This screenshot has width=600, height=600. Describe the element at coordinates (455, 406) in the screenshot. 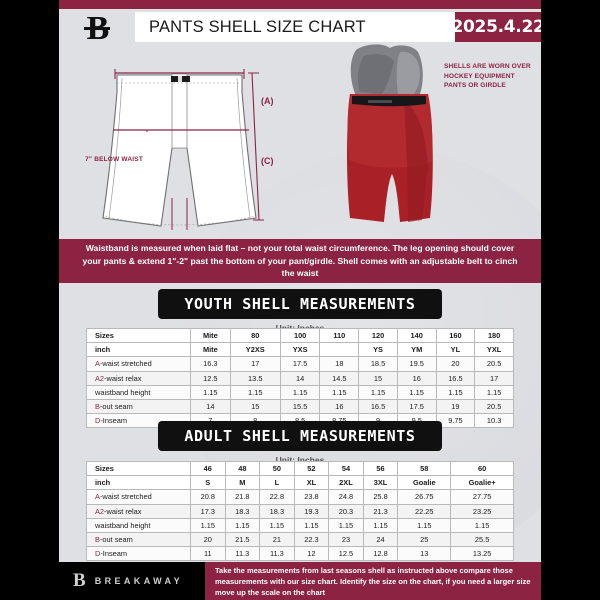

I see `table-cell: 19` at that location.